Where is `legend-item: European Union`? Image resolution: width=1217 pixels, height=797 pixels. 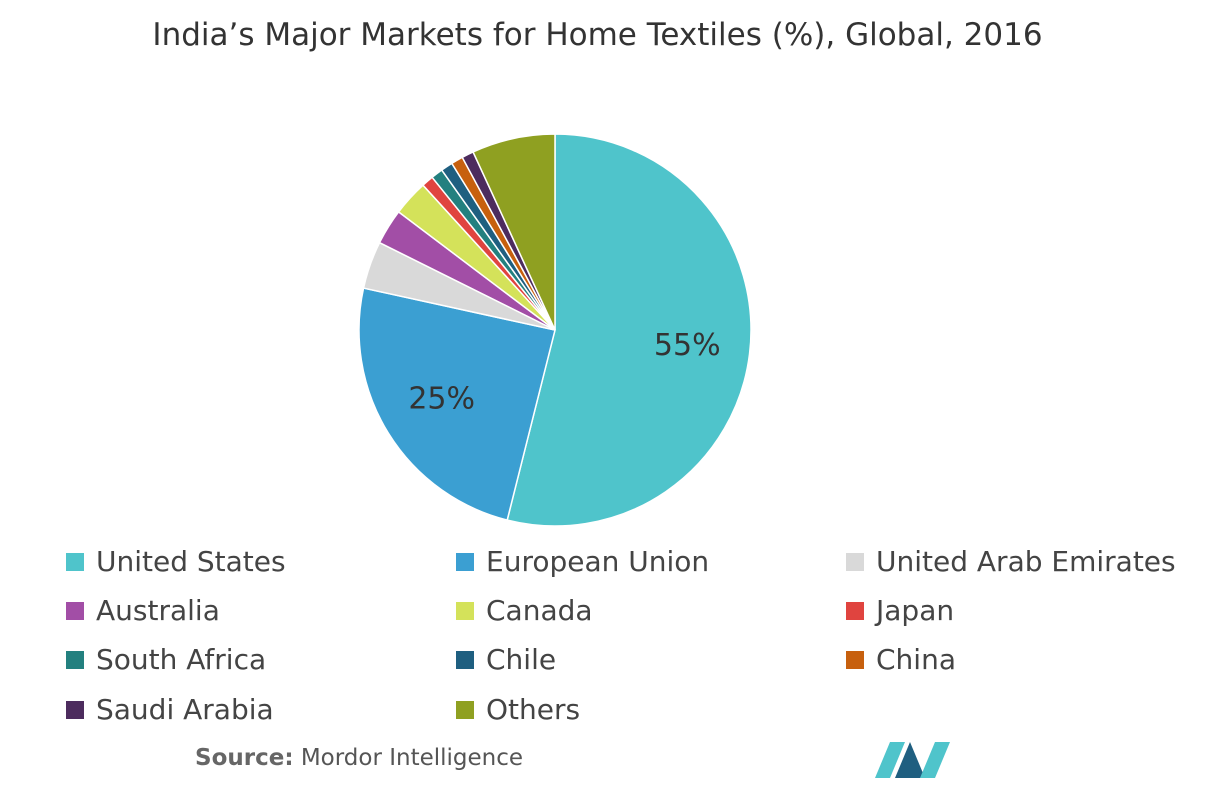 legend-item: European Union is located at coordinates (582, 561).